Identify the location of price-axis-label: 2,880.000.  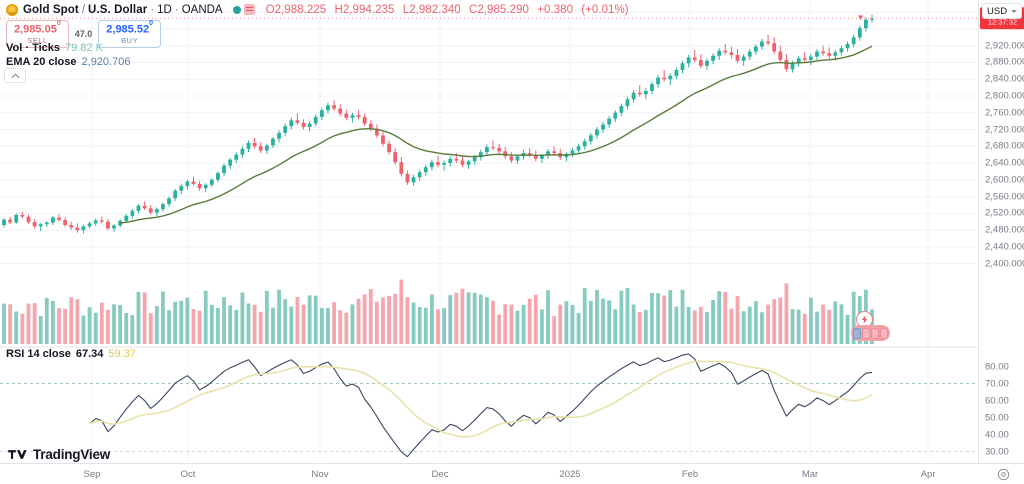
(1004, 62).